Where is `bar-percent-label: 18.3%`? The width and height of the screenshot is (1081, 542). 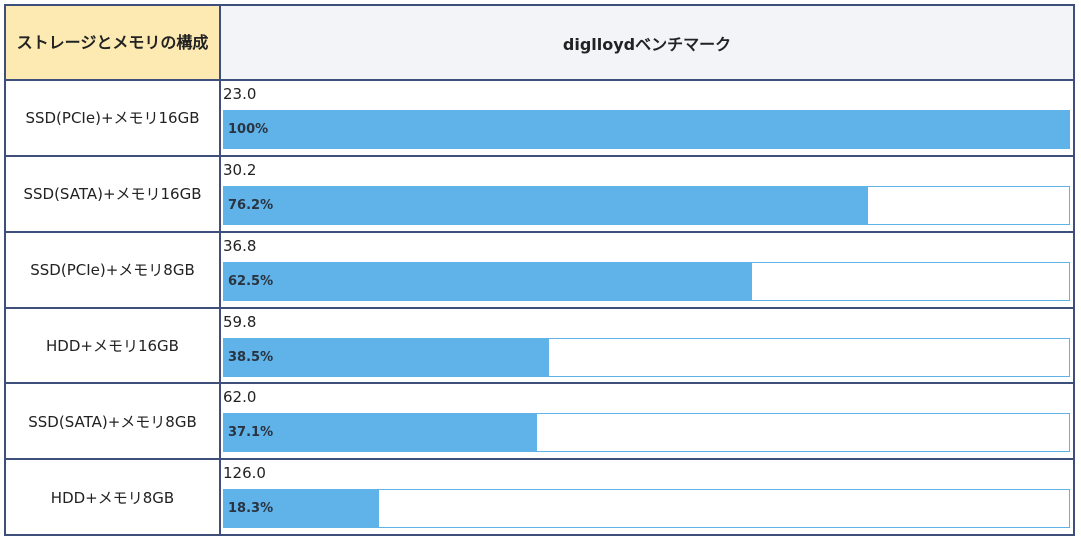
bar-percent-label: 18.3% is located at coordinates (251, 509).